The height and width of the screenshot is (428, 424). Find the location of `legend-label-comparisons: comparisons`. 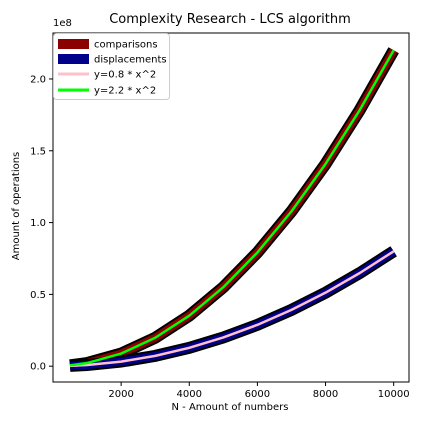

legend-label-comparisons: comparisons is located at coordinates (126, 45).